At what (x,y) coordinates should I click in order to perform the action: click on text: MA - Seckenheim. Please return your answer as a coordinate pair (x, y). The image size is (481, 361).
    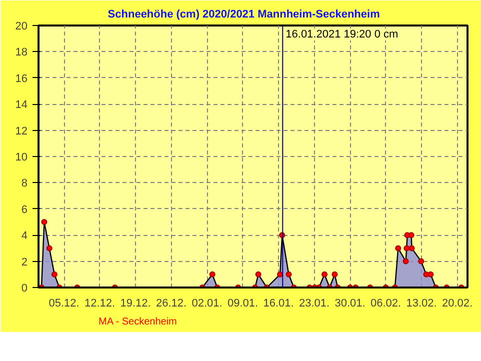
    Looking at the image, I should click on (137, 322).